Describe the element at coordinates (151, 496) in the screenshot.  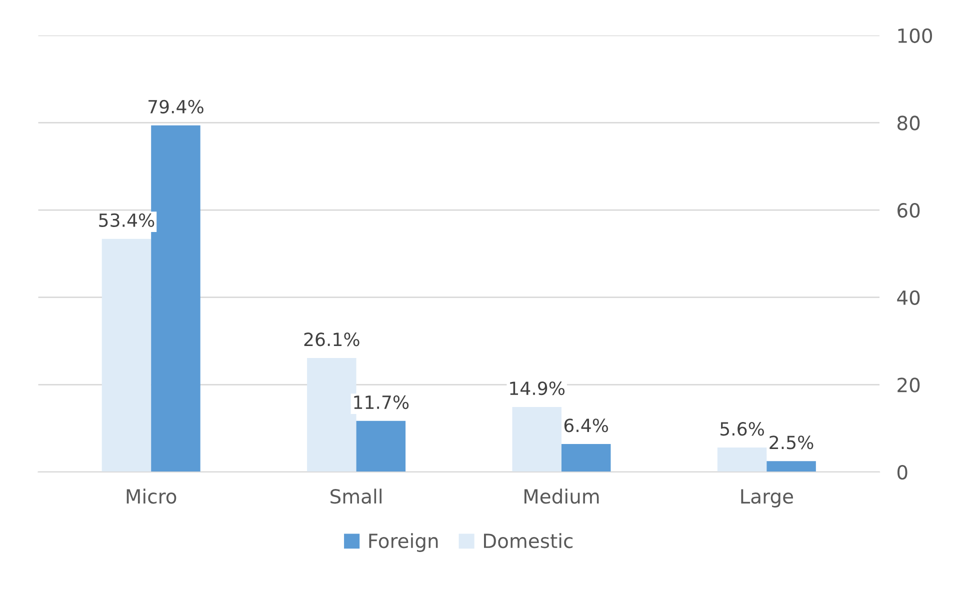
I see `x-tick-label: Micro` at that location.